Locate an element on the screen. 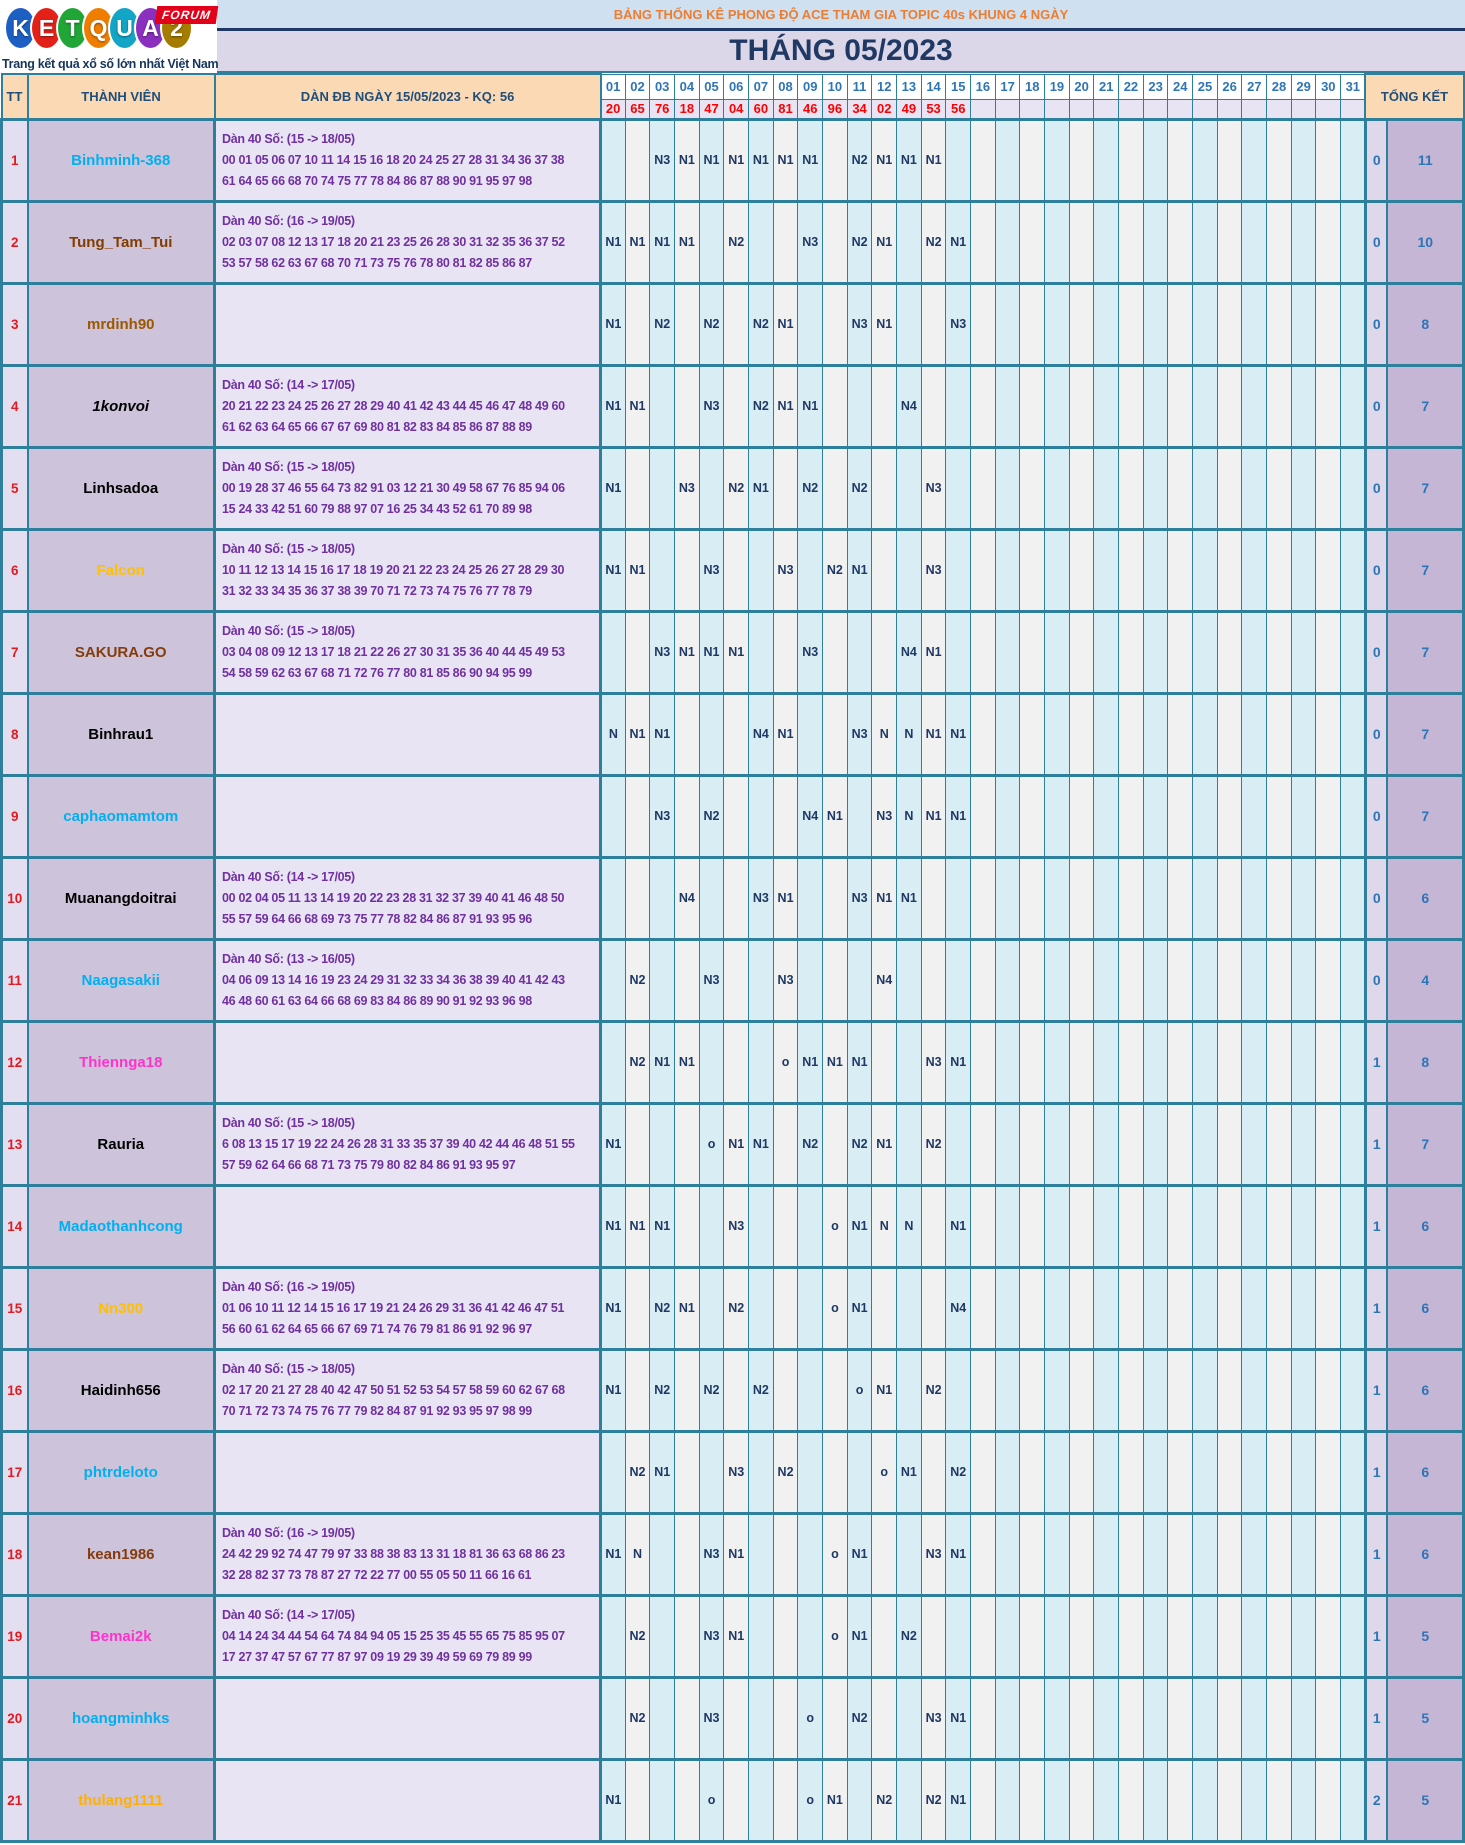  member-cell: Muanangdoitrai is located at coordinates (121, 897).